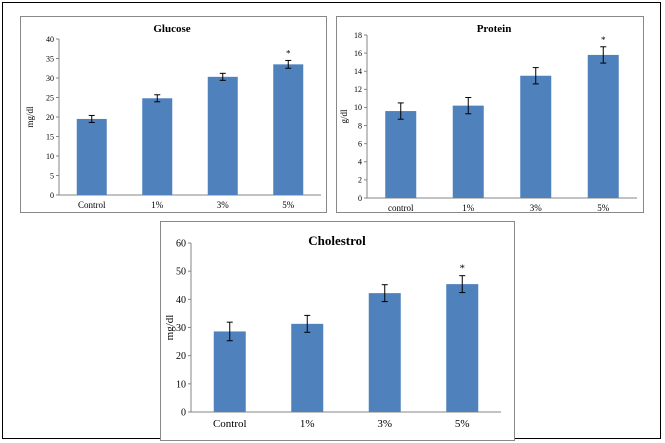 The width and height of the screenshot is (665, 443). Describe the element at coordinates (229, 371) in the screenshot. I see `cholestrol-bar-control` at that location.